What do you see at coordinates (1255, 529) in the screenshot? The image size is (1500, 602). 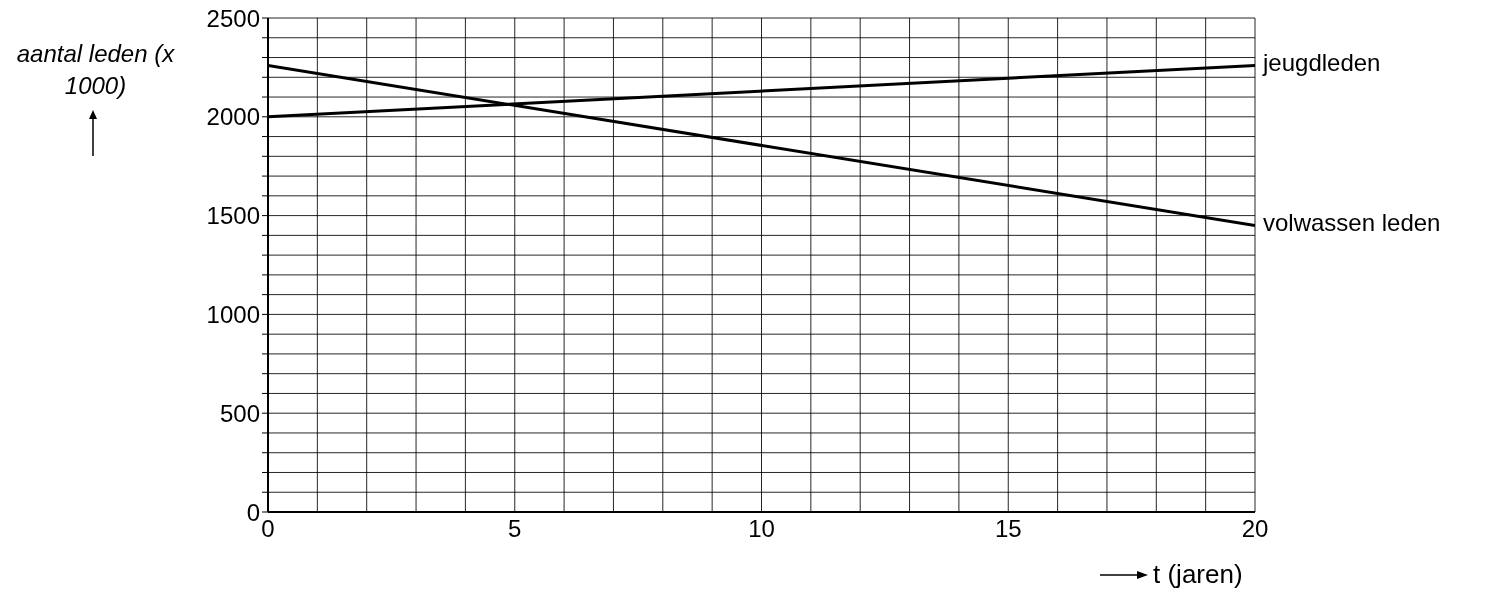 I see `x-tick-label: 20` at bounding box center [1255, 529].